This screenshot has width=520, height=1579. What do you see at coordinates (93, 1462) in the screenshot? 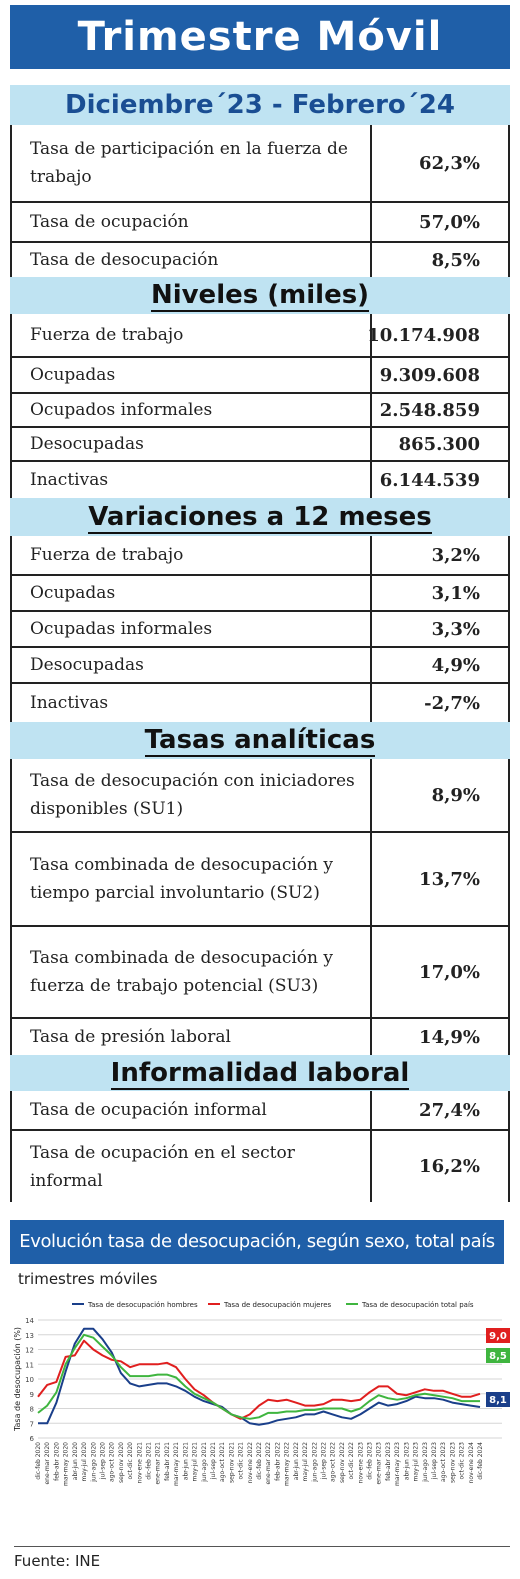
I see `x-tick-label: jun-ago 2020` at bounding box center [93, 1462].